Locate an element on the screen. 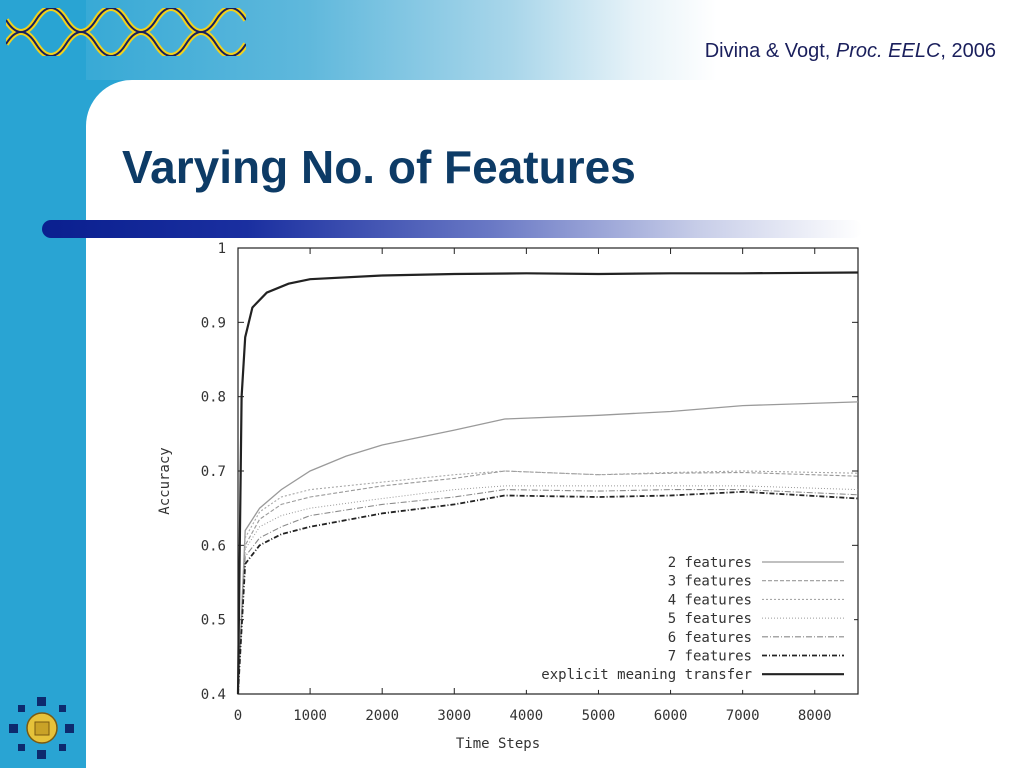 This screenshot has width=1024, height=768. legend-background is located at coordinates (671, 621).